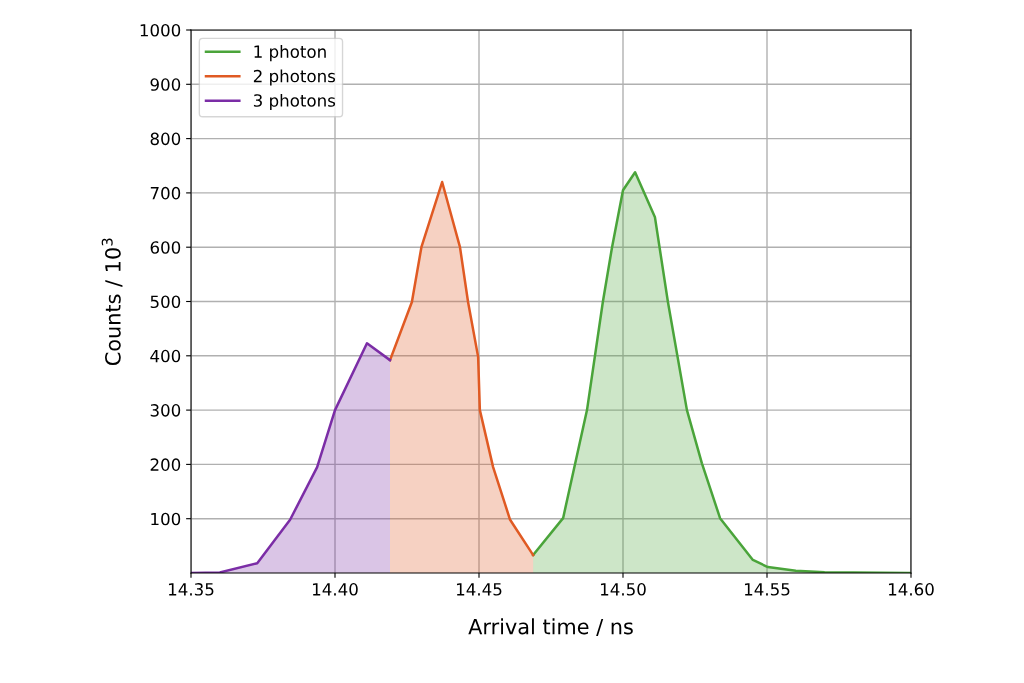  Describe the element at coordinates (165, 84) in the screenshot. I see `y-tick-label: 900` at that location.